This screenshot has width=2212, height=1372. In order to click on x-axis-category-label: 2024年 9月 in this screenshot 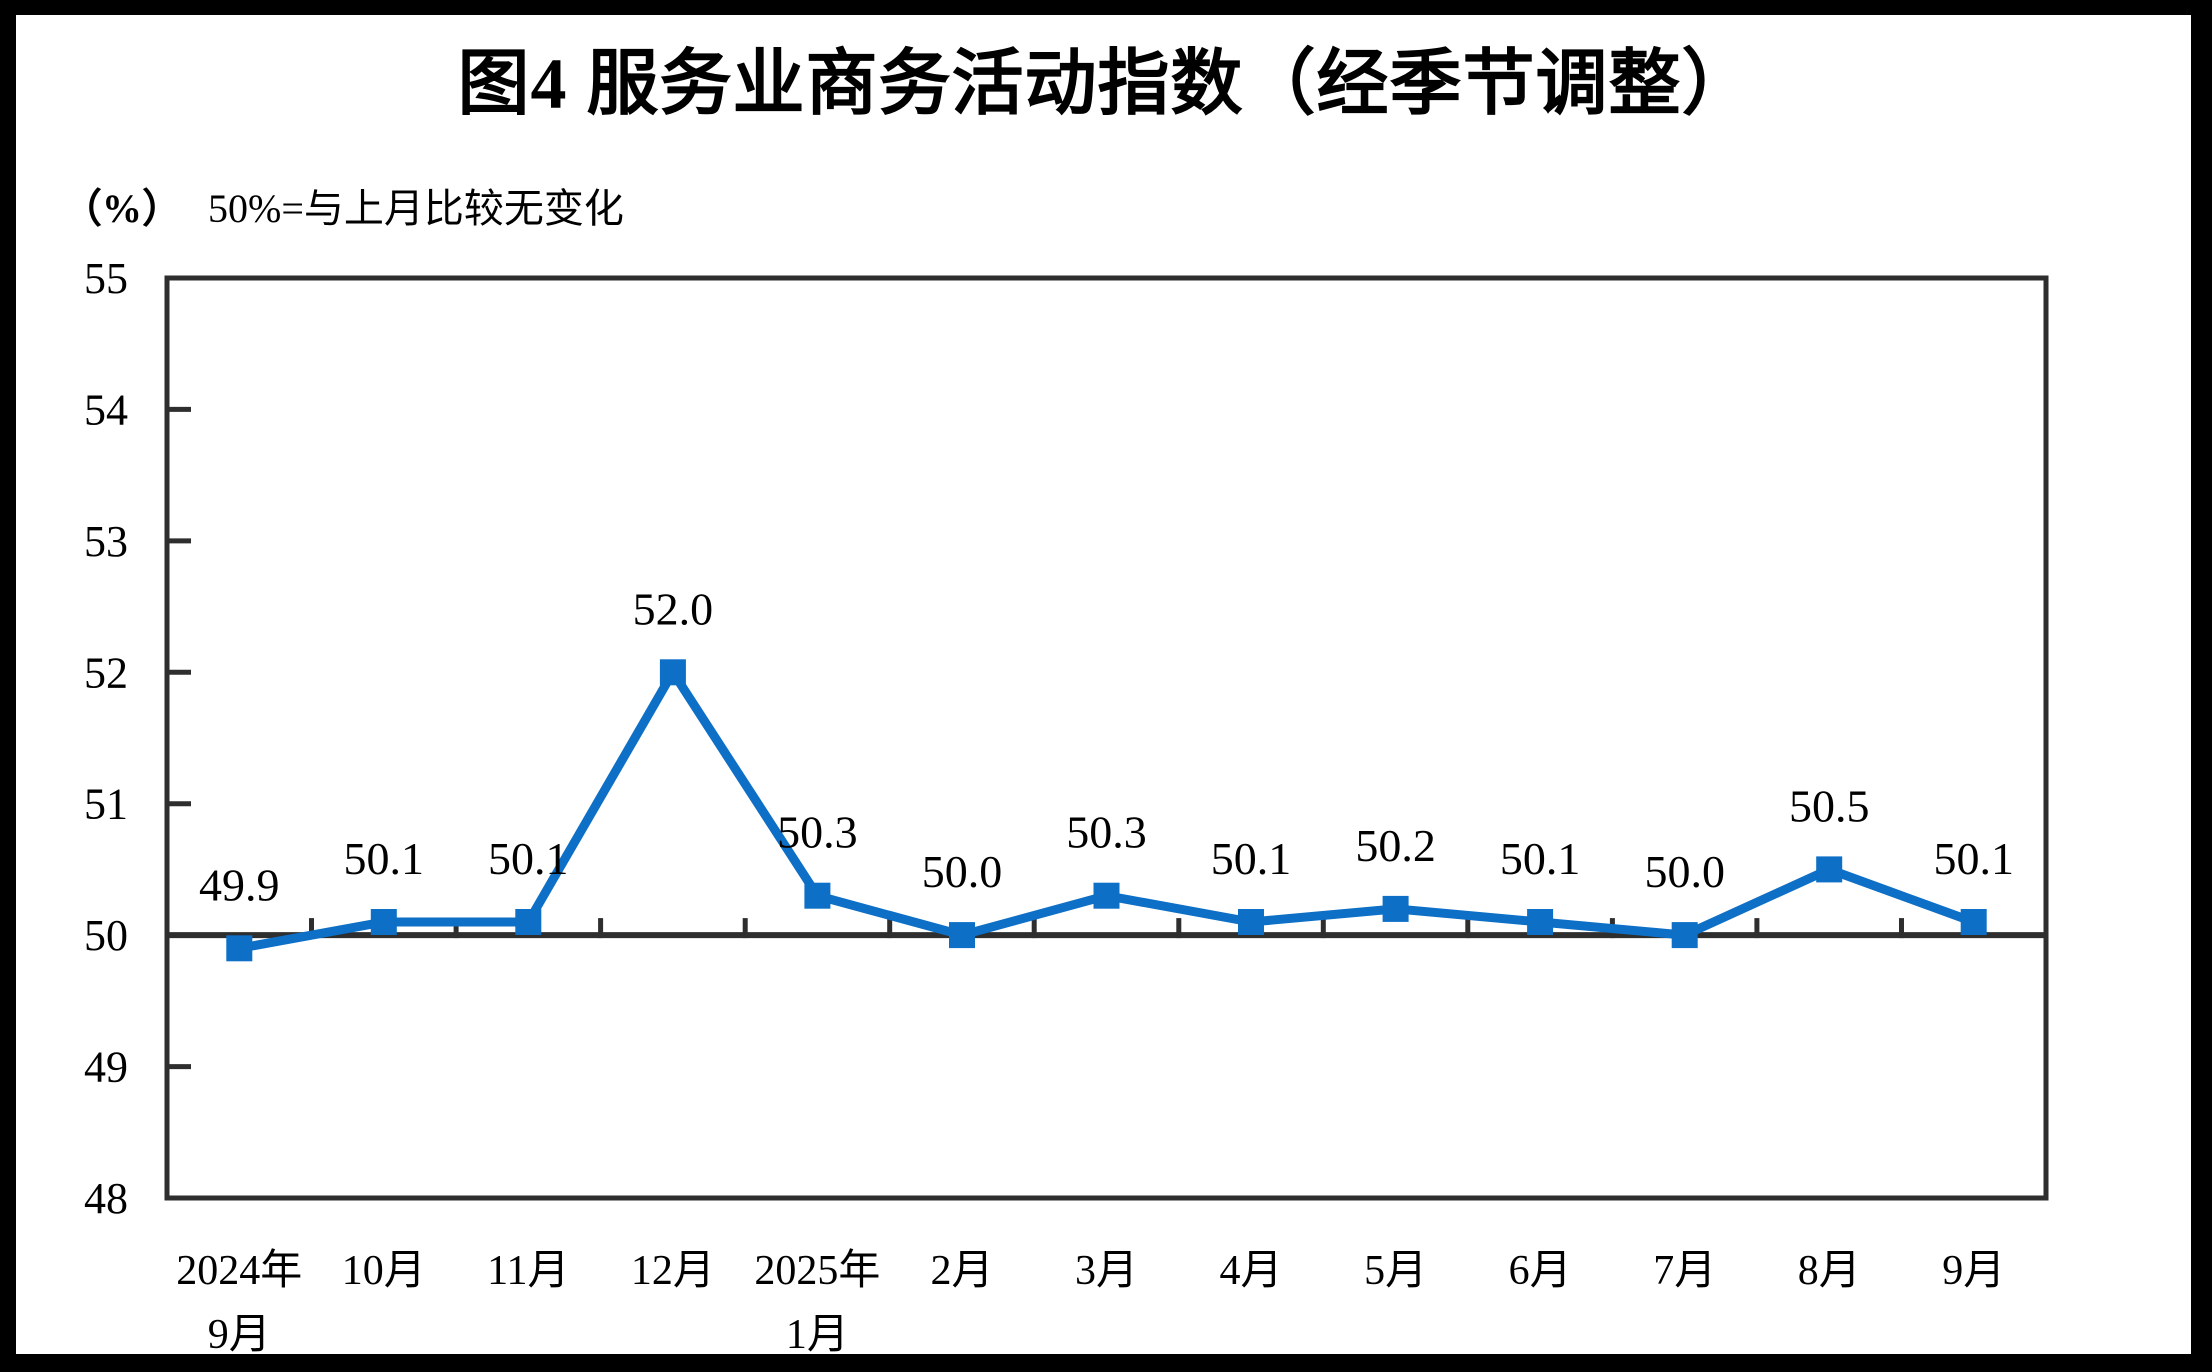, I will do `click(239, 1302)`.